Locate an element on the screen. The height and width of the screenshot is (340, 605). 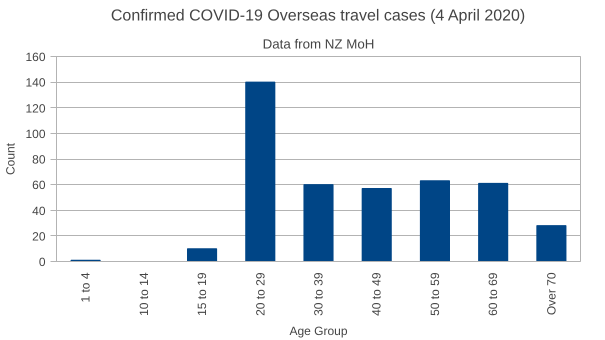
y-tick-label: 100 is located at coordinates (35, 133).